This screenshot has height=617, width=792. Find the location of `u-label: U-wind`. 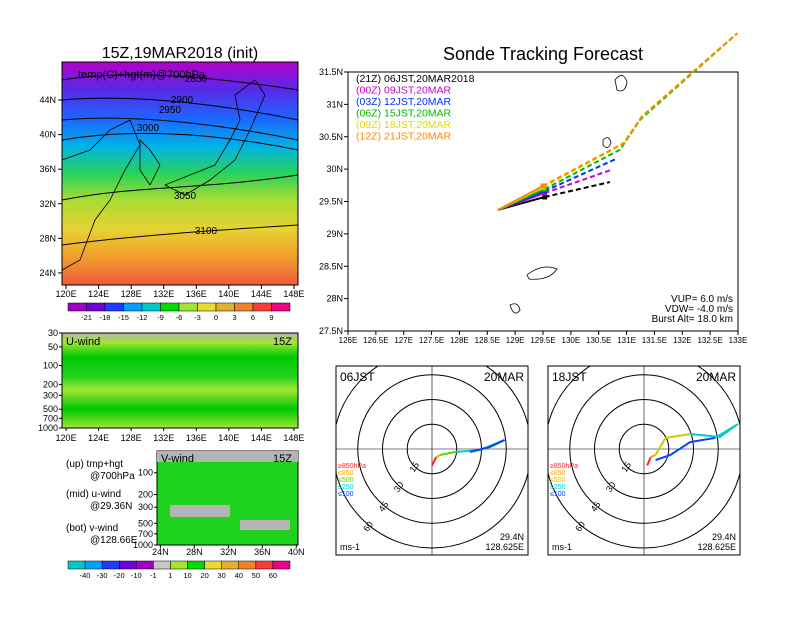

u-label: U-wind is located at coordinates (83, 342).